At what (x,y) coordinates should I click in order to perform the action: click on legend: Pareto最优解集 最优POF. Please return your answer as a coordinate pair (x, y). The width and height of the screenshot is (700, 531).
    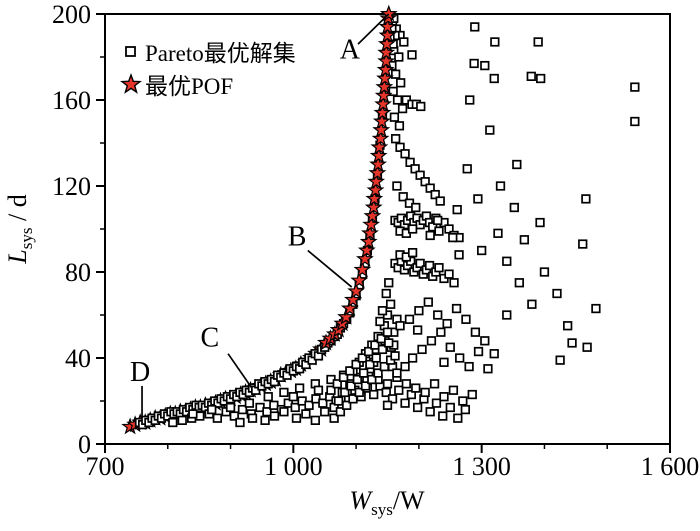
    Looking at the image, I should click on (207, 67).